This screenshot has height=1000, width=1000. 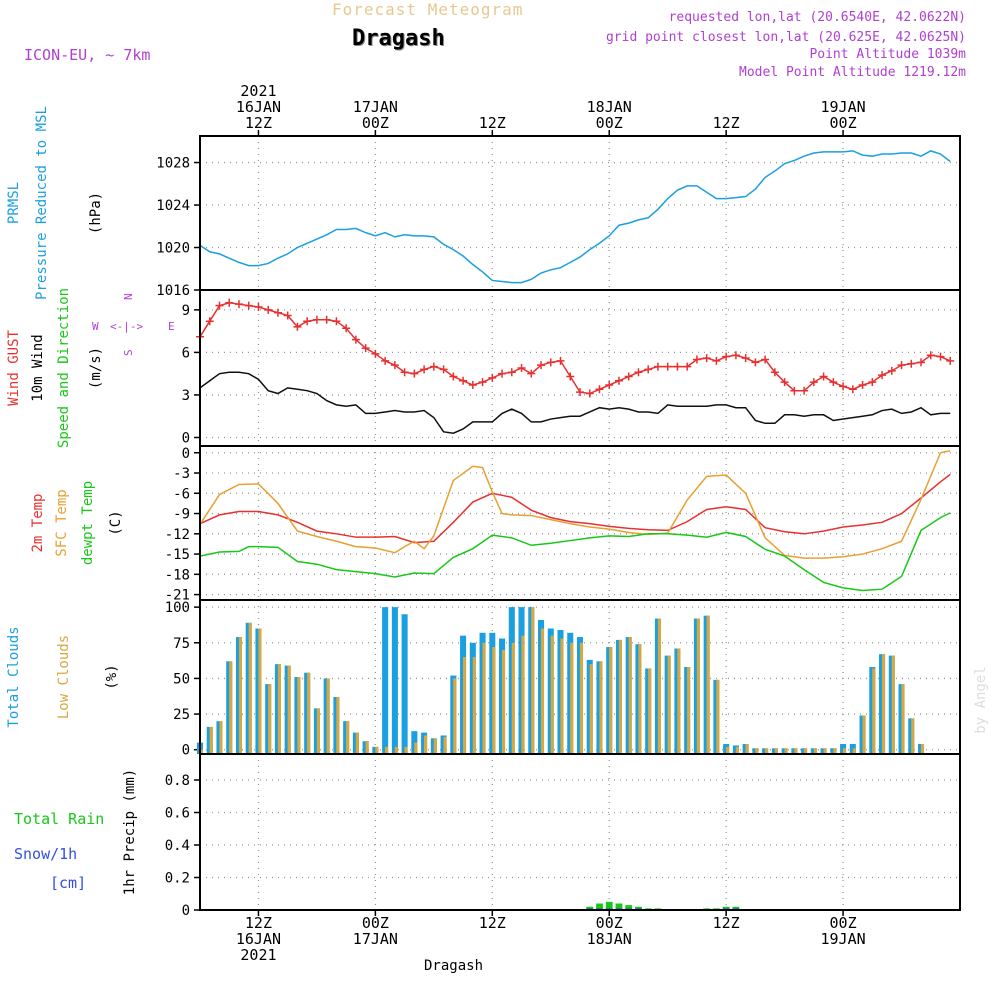 I want to click on temperature-side-label: dewpt Temp, so click(x=88, y=523).